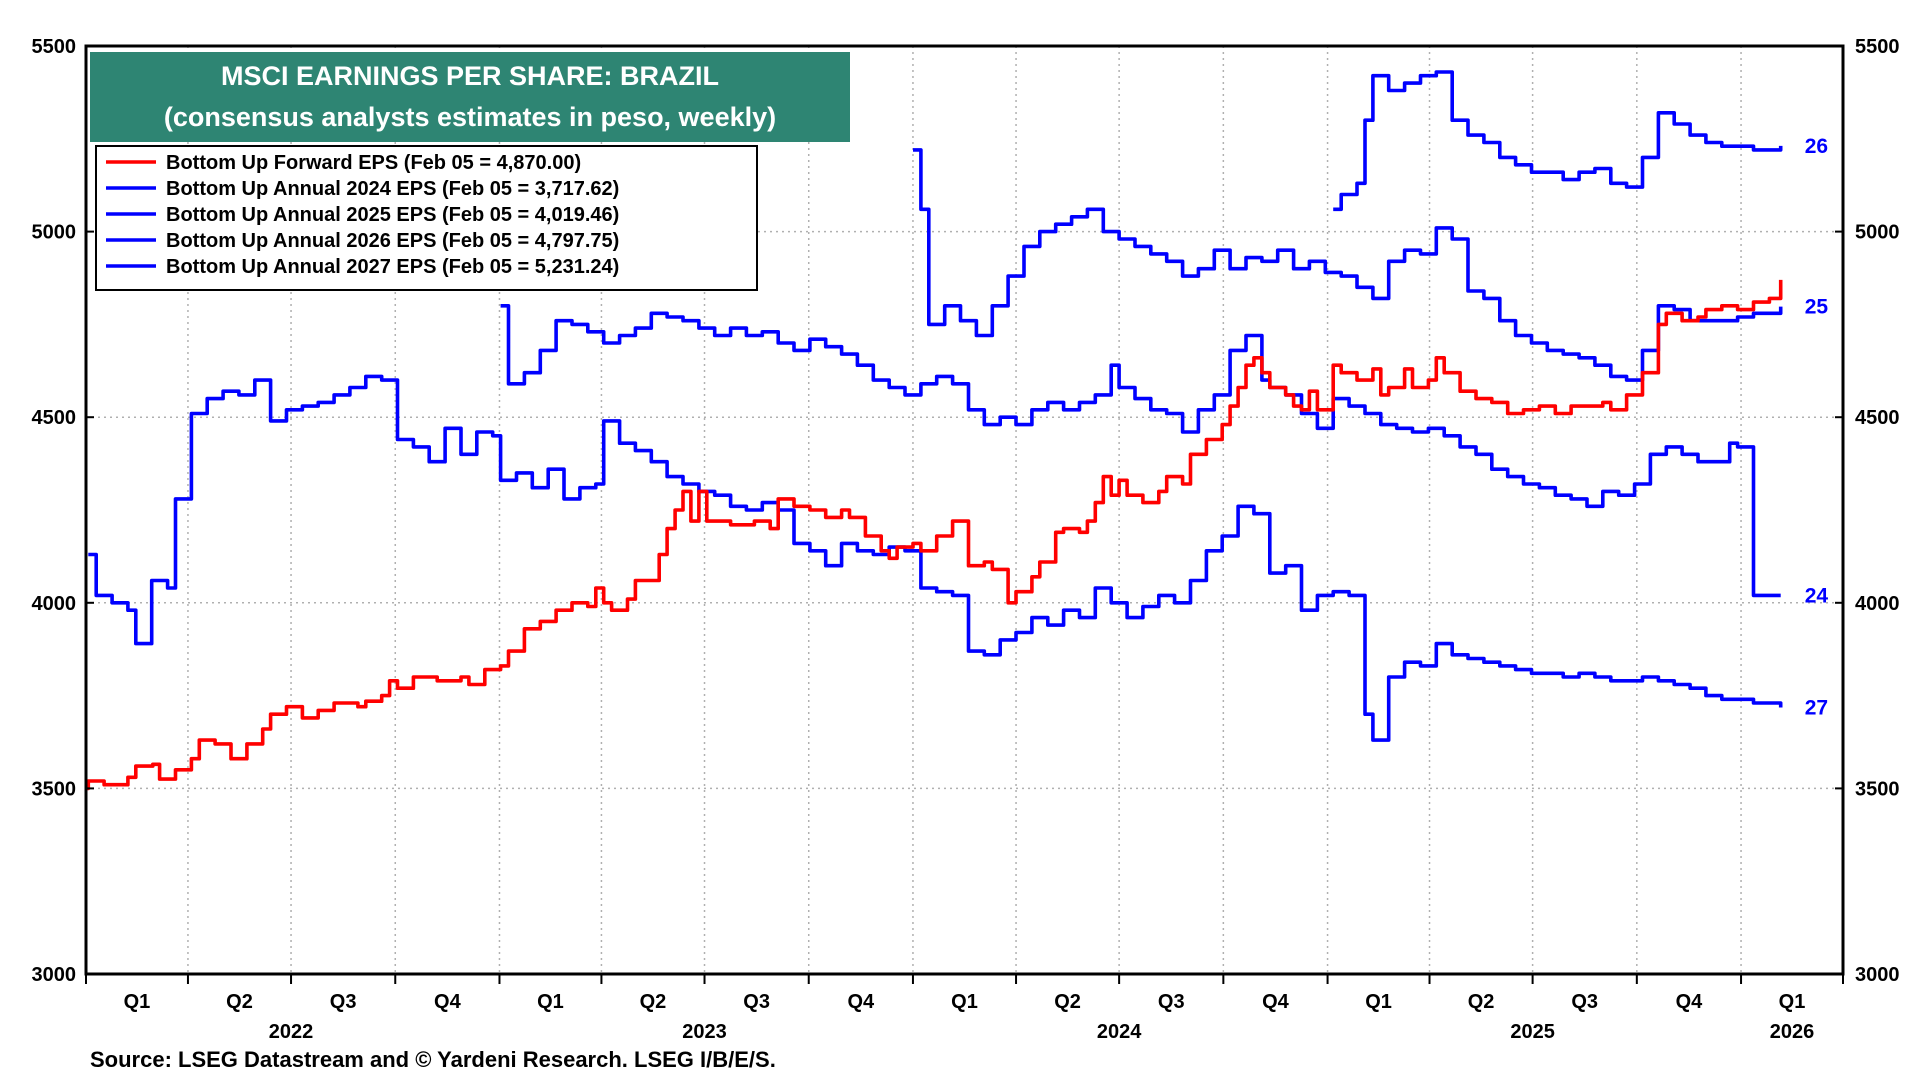  What do you see at coordinates (54, 789) in the screenshot?
I see `y-tick-label-left: 3500` at bounding box center [54, 789].